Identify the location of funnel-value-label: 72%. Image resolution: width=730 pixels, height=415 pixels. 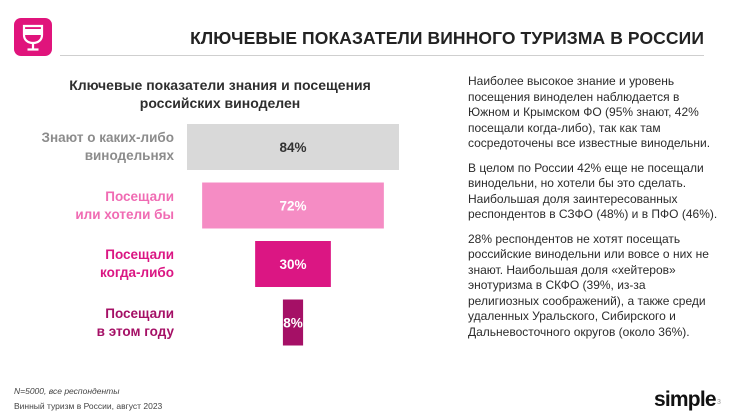
(292, 206).